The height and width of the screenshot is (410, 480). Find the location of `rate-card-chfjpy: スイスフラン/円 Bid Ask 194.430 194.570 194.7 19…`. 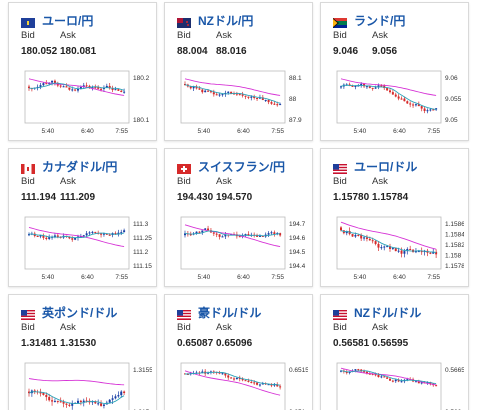

rate-card-chfjpy: スイスフラン/円 Bid Ask 194.430 194.570 194.7 19… is located at coordinates (238, 217).